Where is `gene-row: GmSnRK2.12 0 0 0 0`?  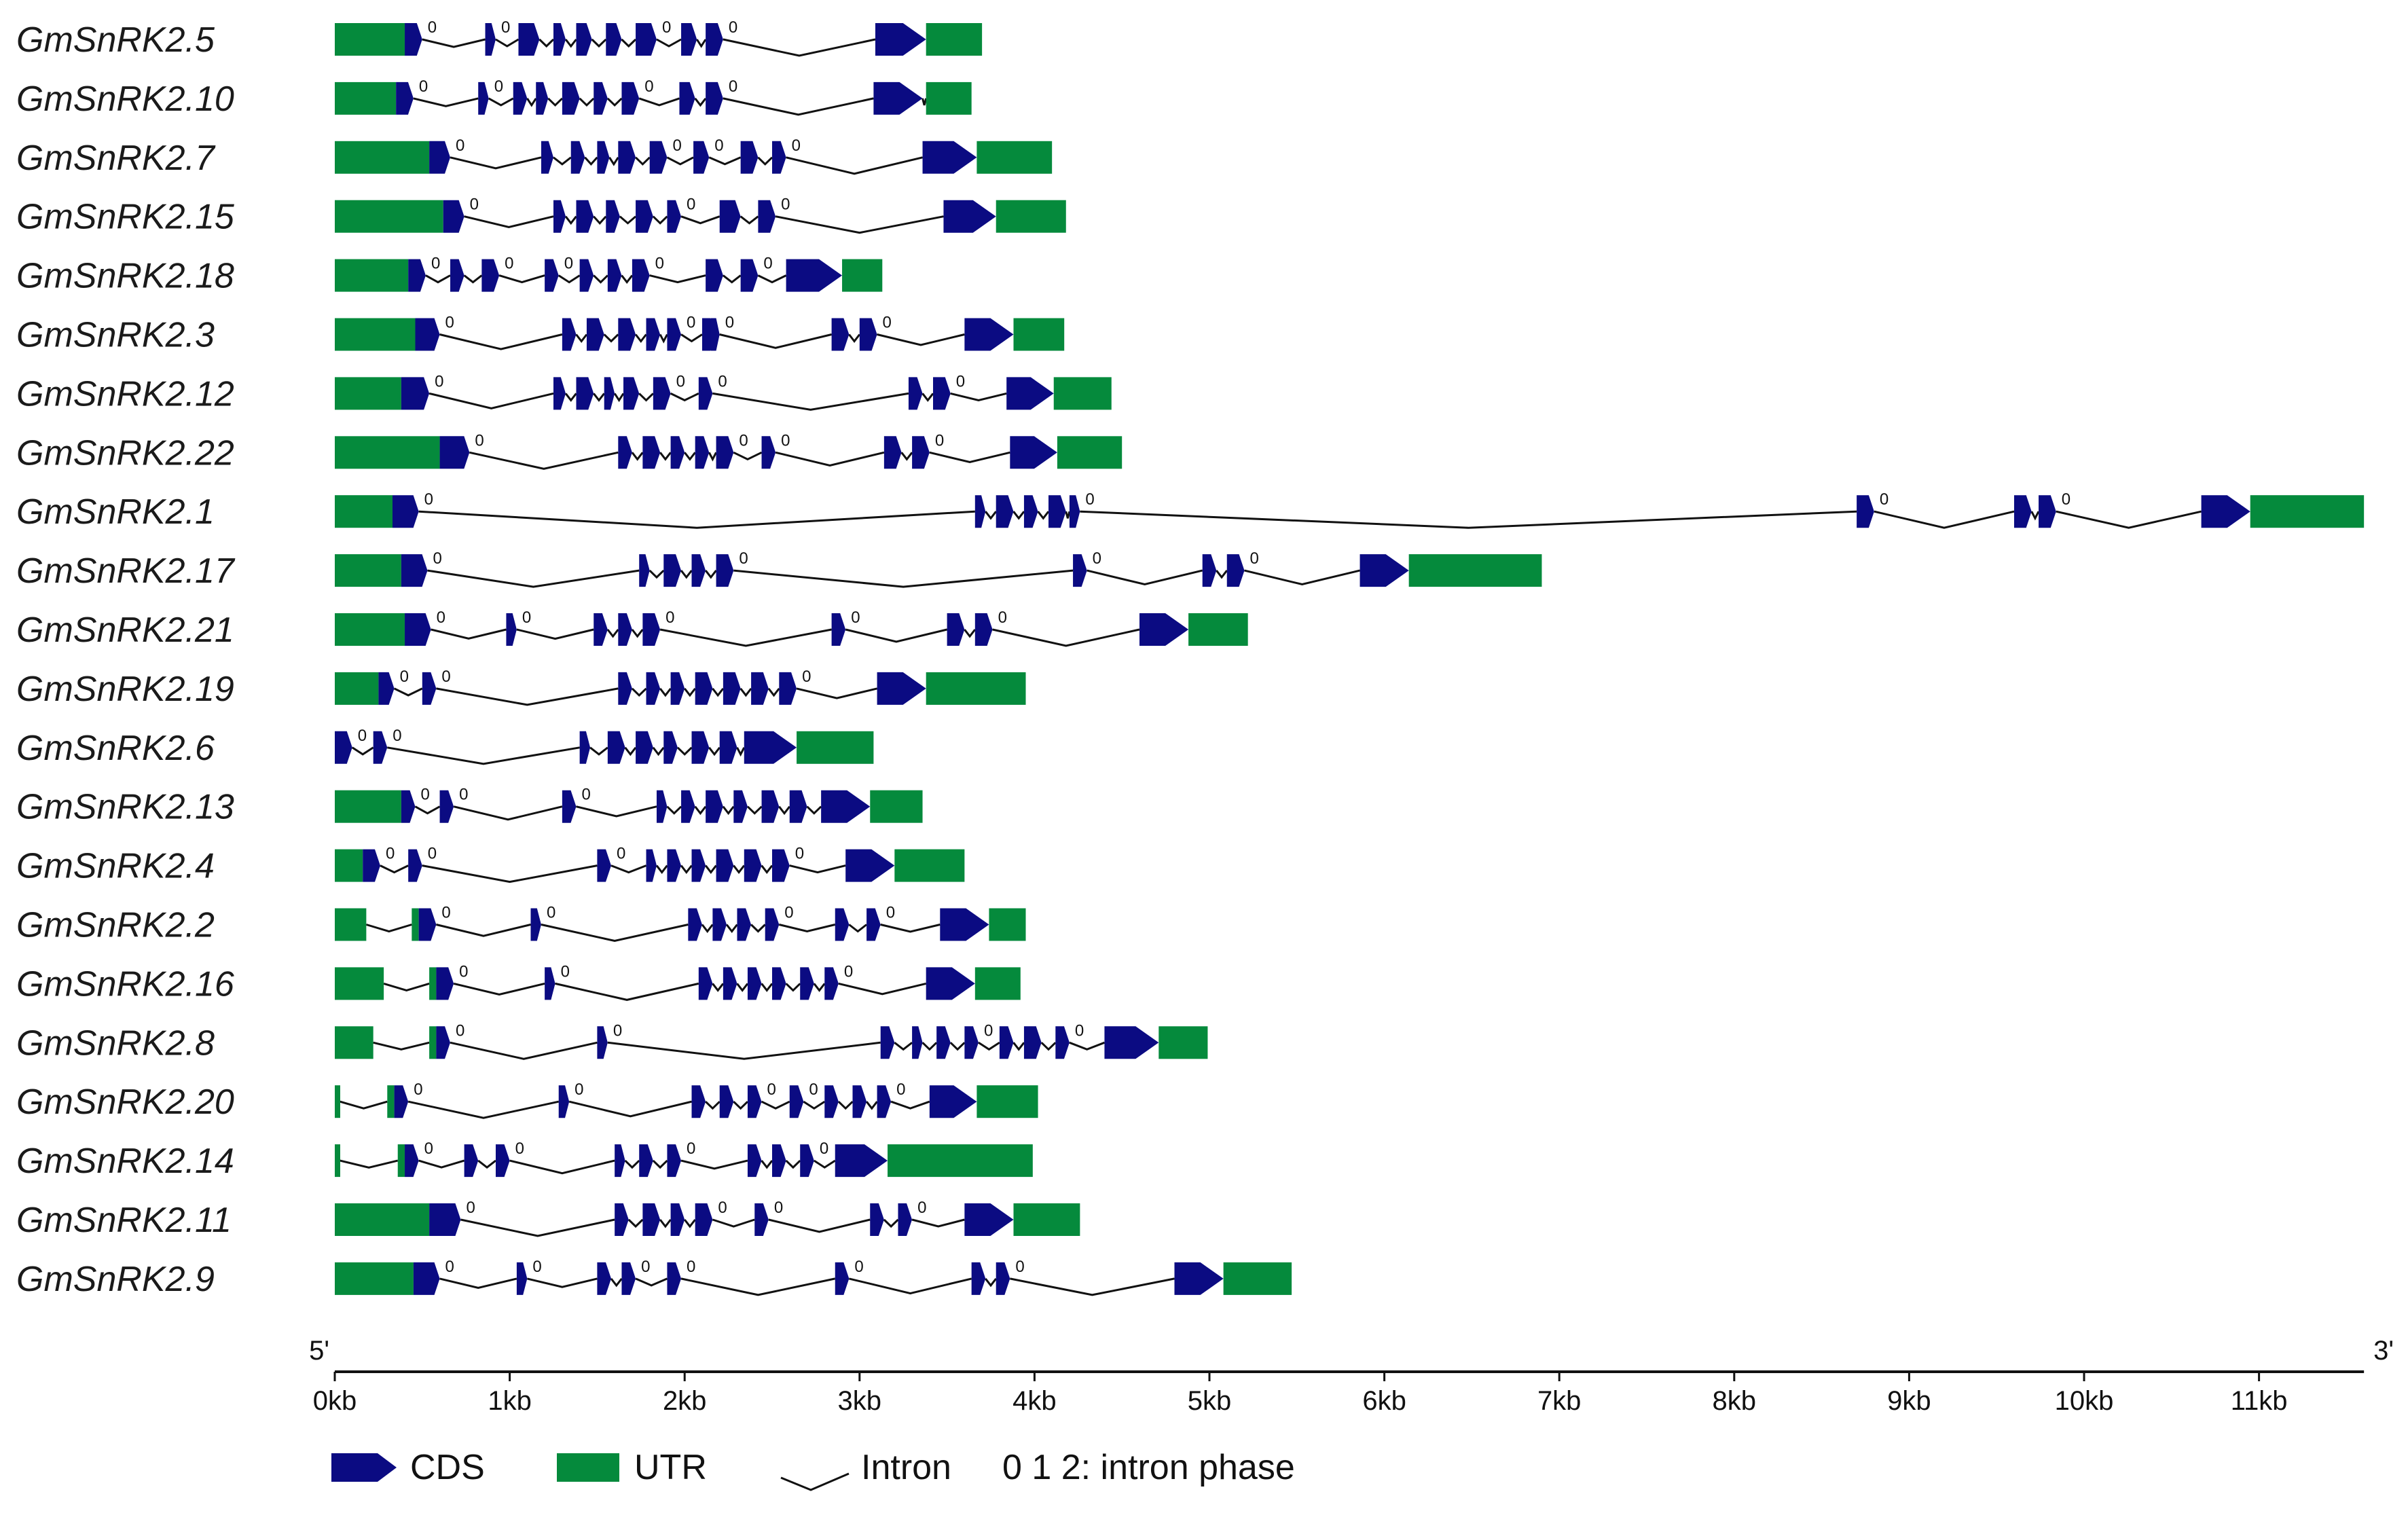
gene-row: GmSnRK2.12 0 0 0 0 is located at coordinates (564, 393).